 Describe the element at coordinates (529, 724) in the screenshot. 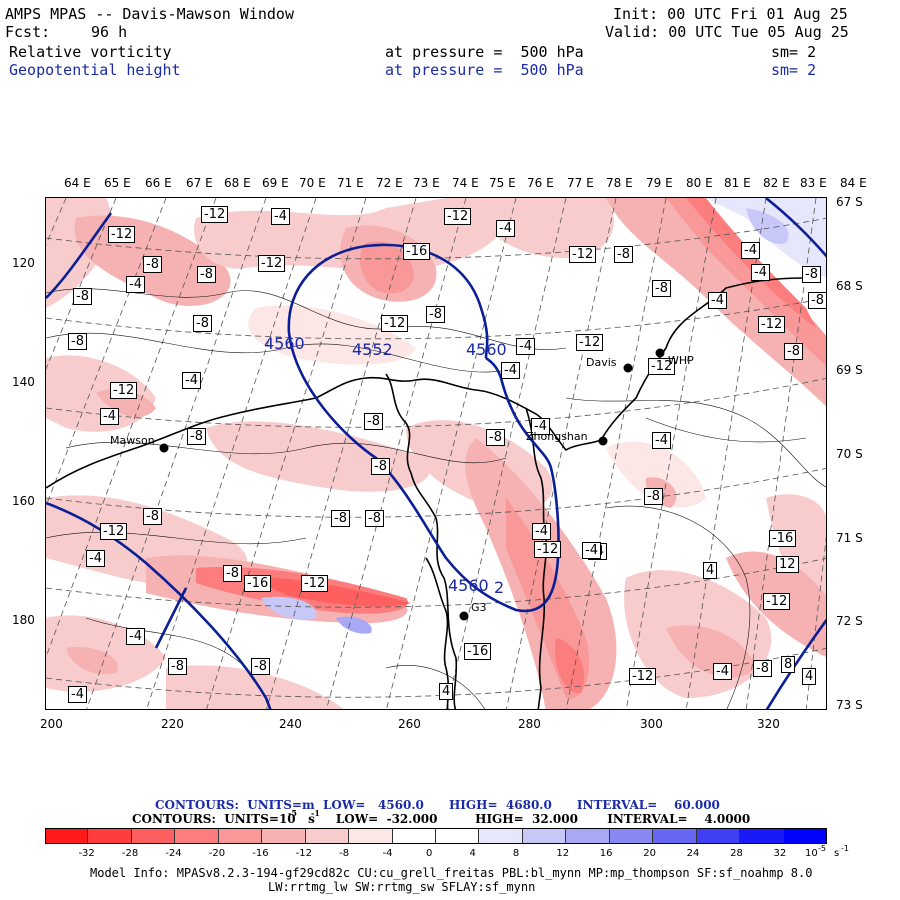

I see `bottom-axis-label: 280` at that location.